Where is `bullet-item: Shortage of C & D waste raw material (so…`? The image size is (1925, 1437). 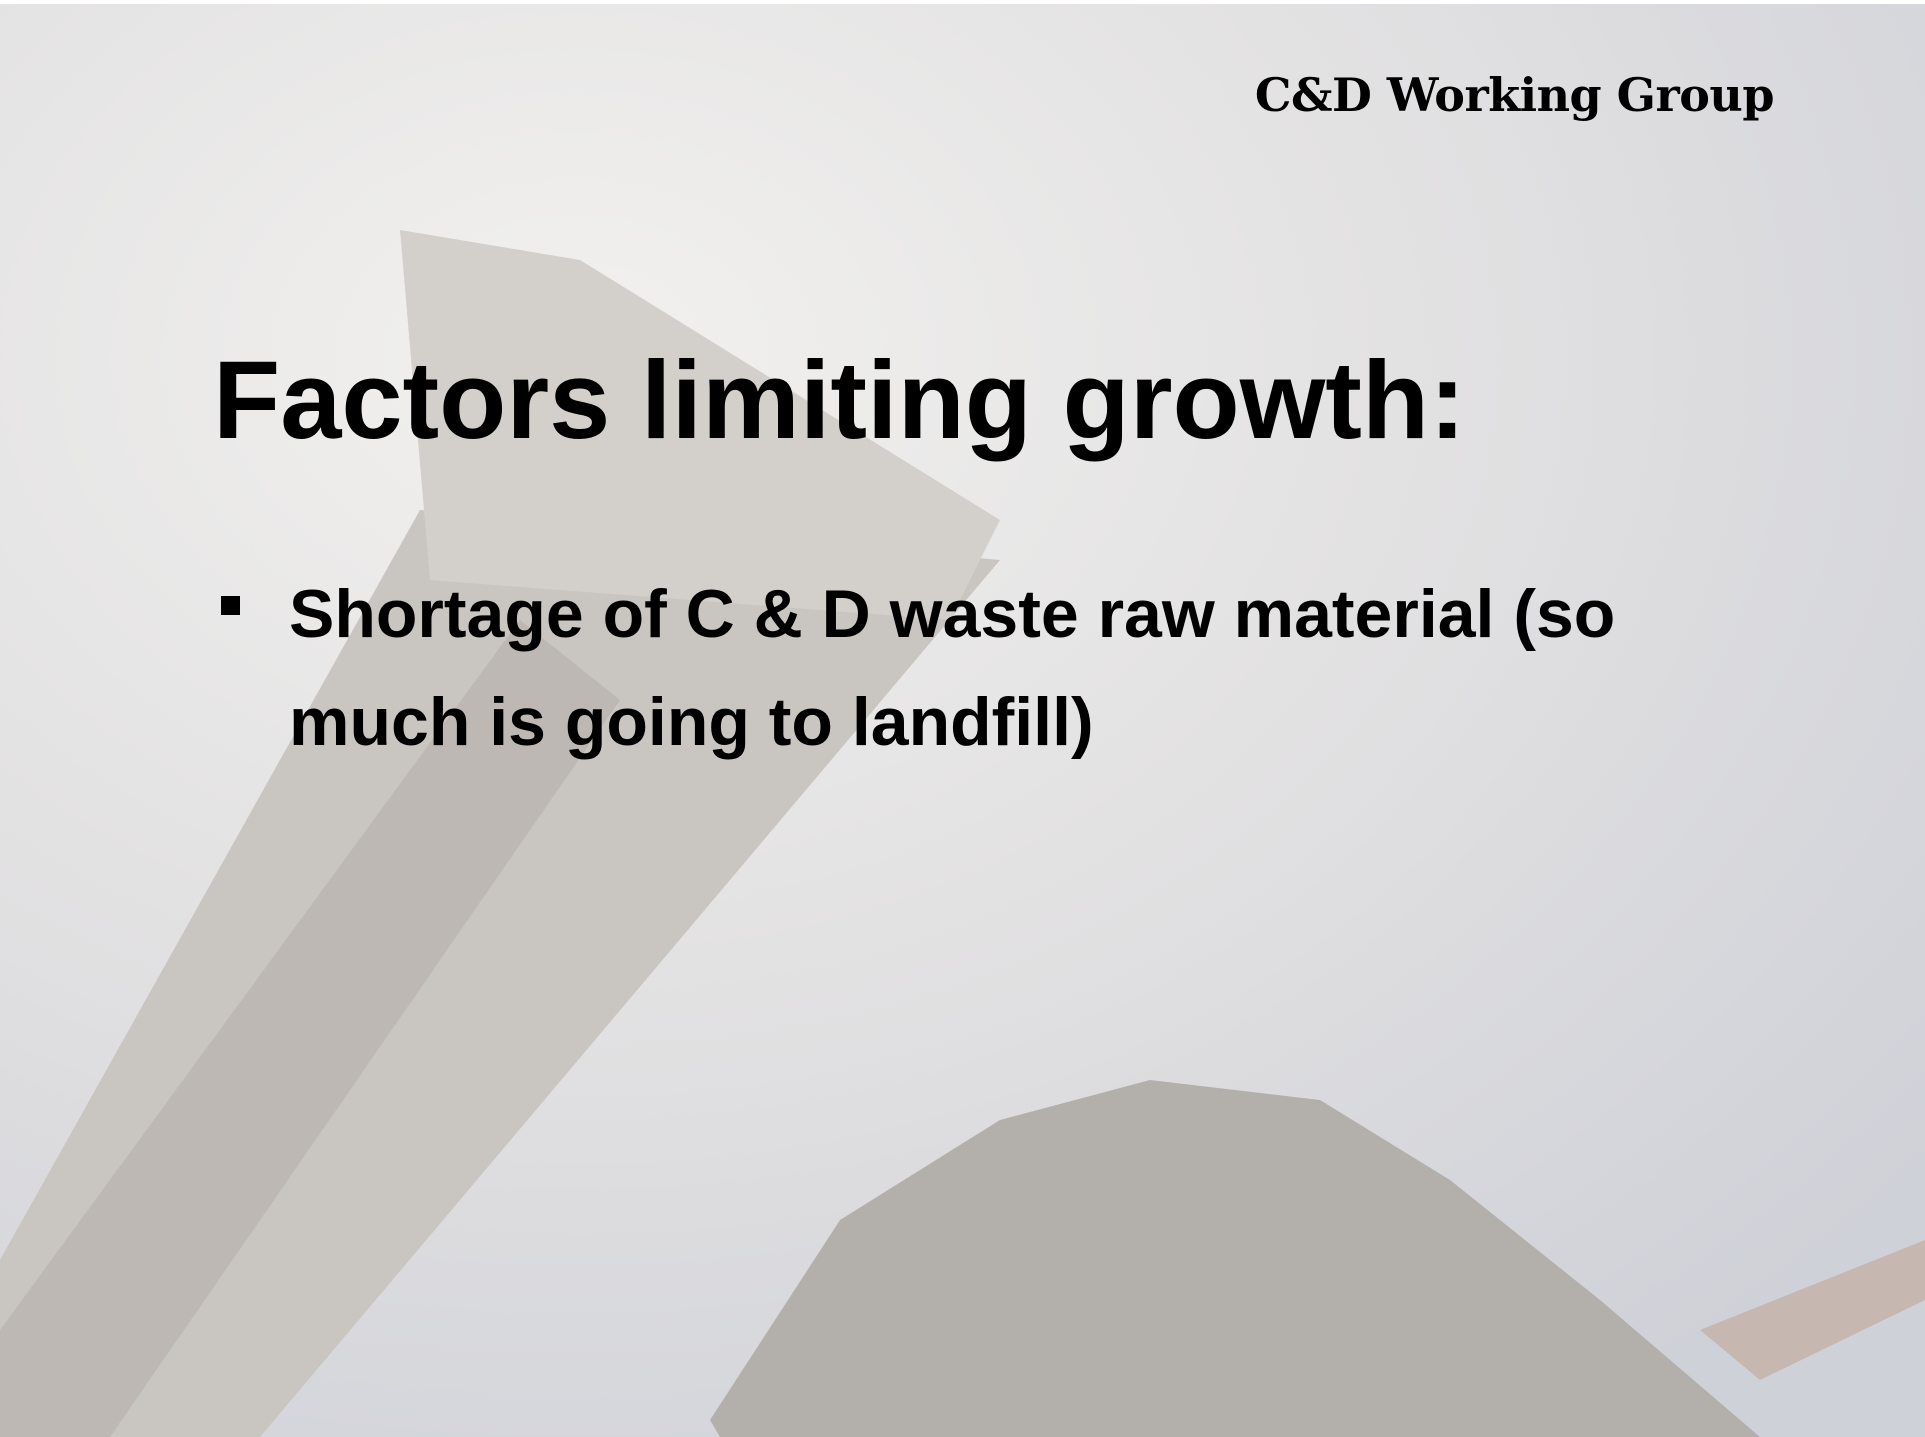
bullet-item: Shortage of C & D waste raw material (so… is located at coordinates (945, 668).